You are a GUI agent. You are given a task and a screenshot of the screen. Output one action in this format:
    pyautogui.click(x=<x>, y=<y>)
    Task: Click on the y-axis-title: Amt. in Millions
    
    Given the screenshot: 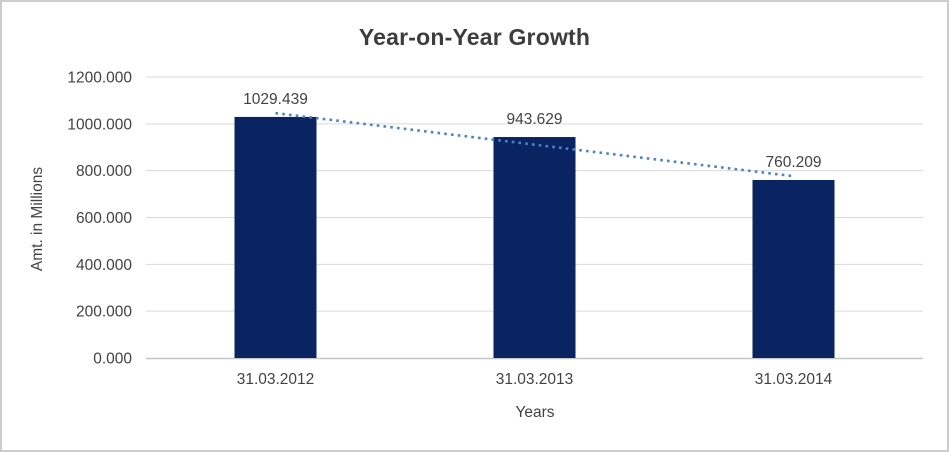 What is the action you would take?
    pyautogui.click(x=37, y=219)
    